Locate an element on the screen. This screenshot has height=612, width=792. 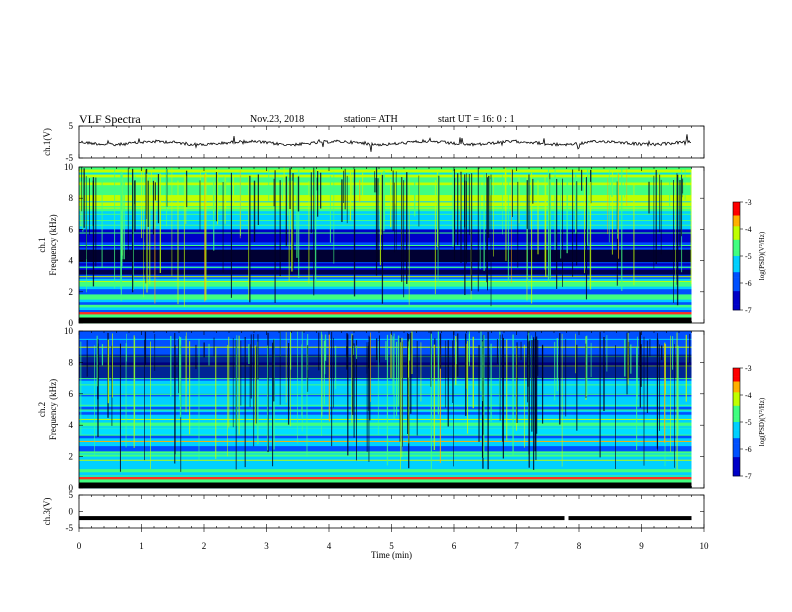
x-tick-3: 3 is located at coordinates (266, 546).